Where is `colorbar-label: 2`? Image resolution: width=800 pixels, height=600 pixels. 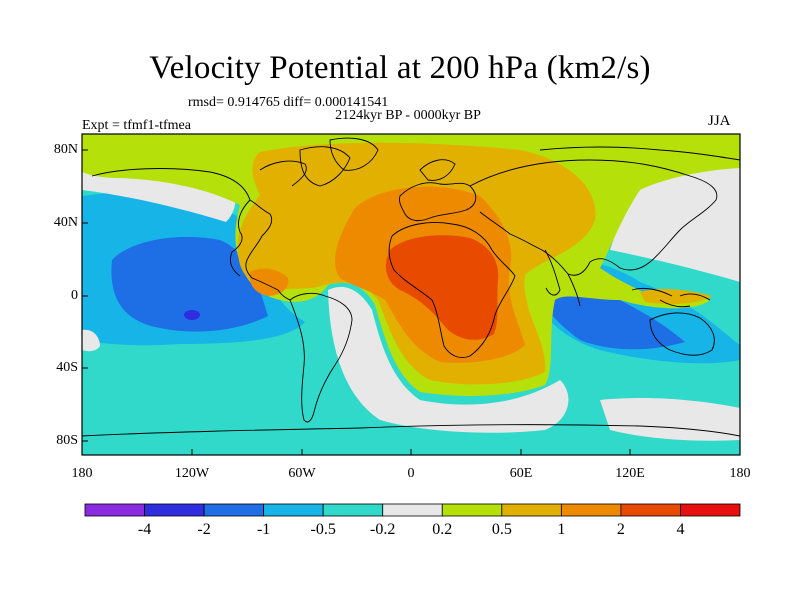 colorbar-label: 2 is located at coordinates (620, 529).